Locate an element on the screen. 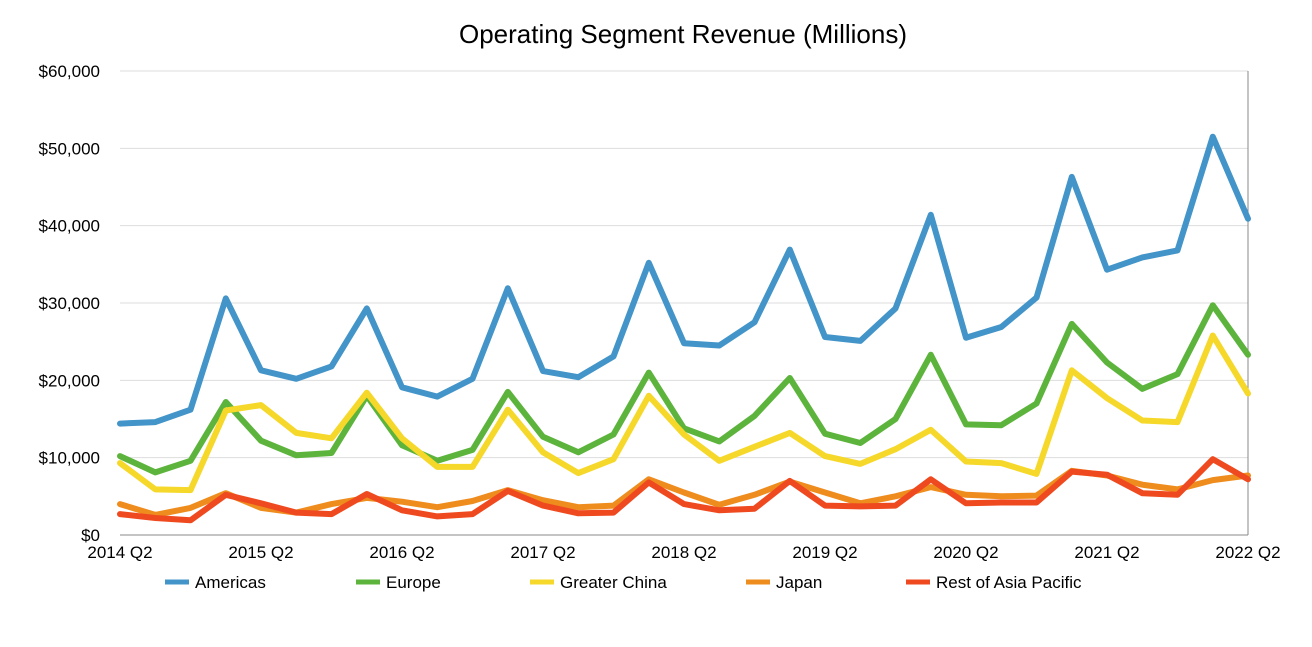  legend-label: Greater China is located at coordinates (613, 582).